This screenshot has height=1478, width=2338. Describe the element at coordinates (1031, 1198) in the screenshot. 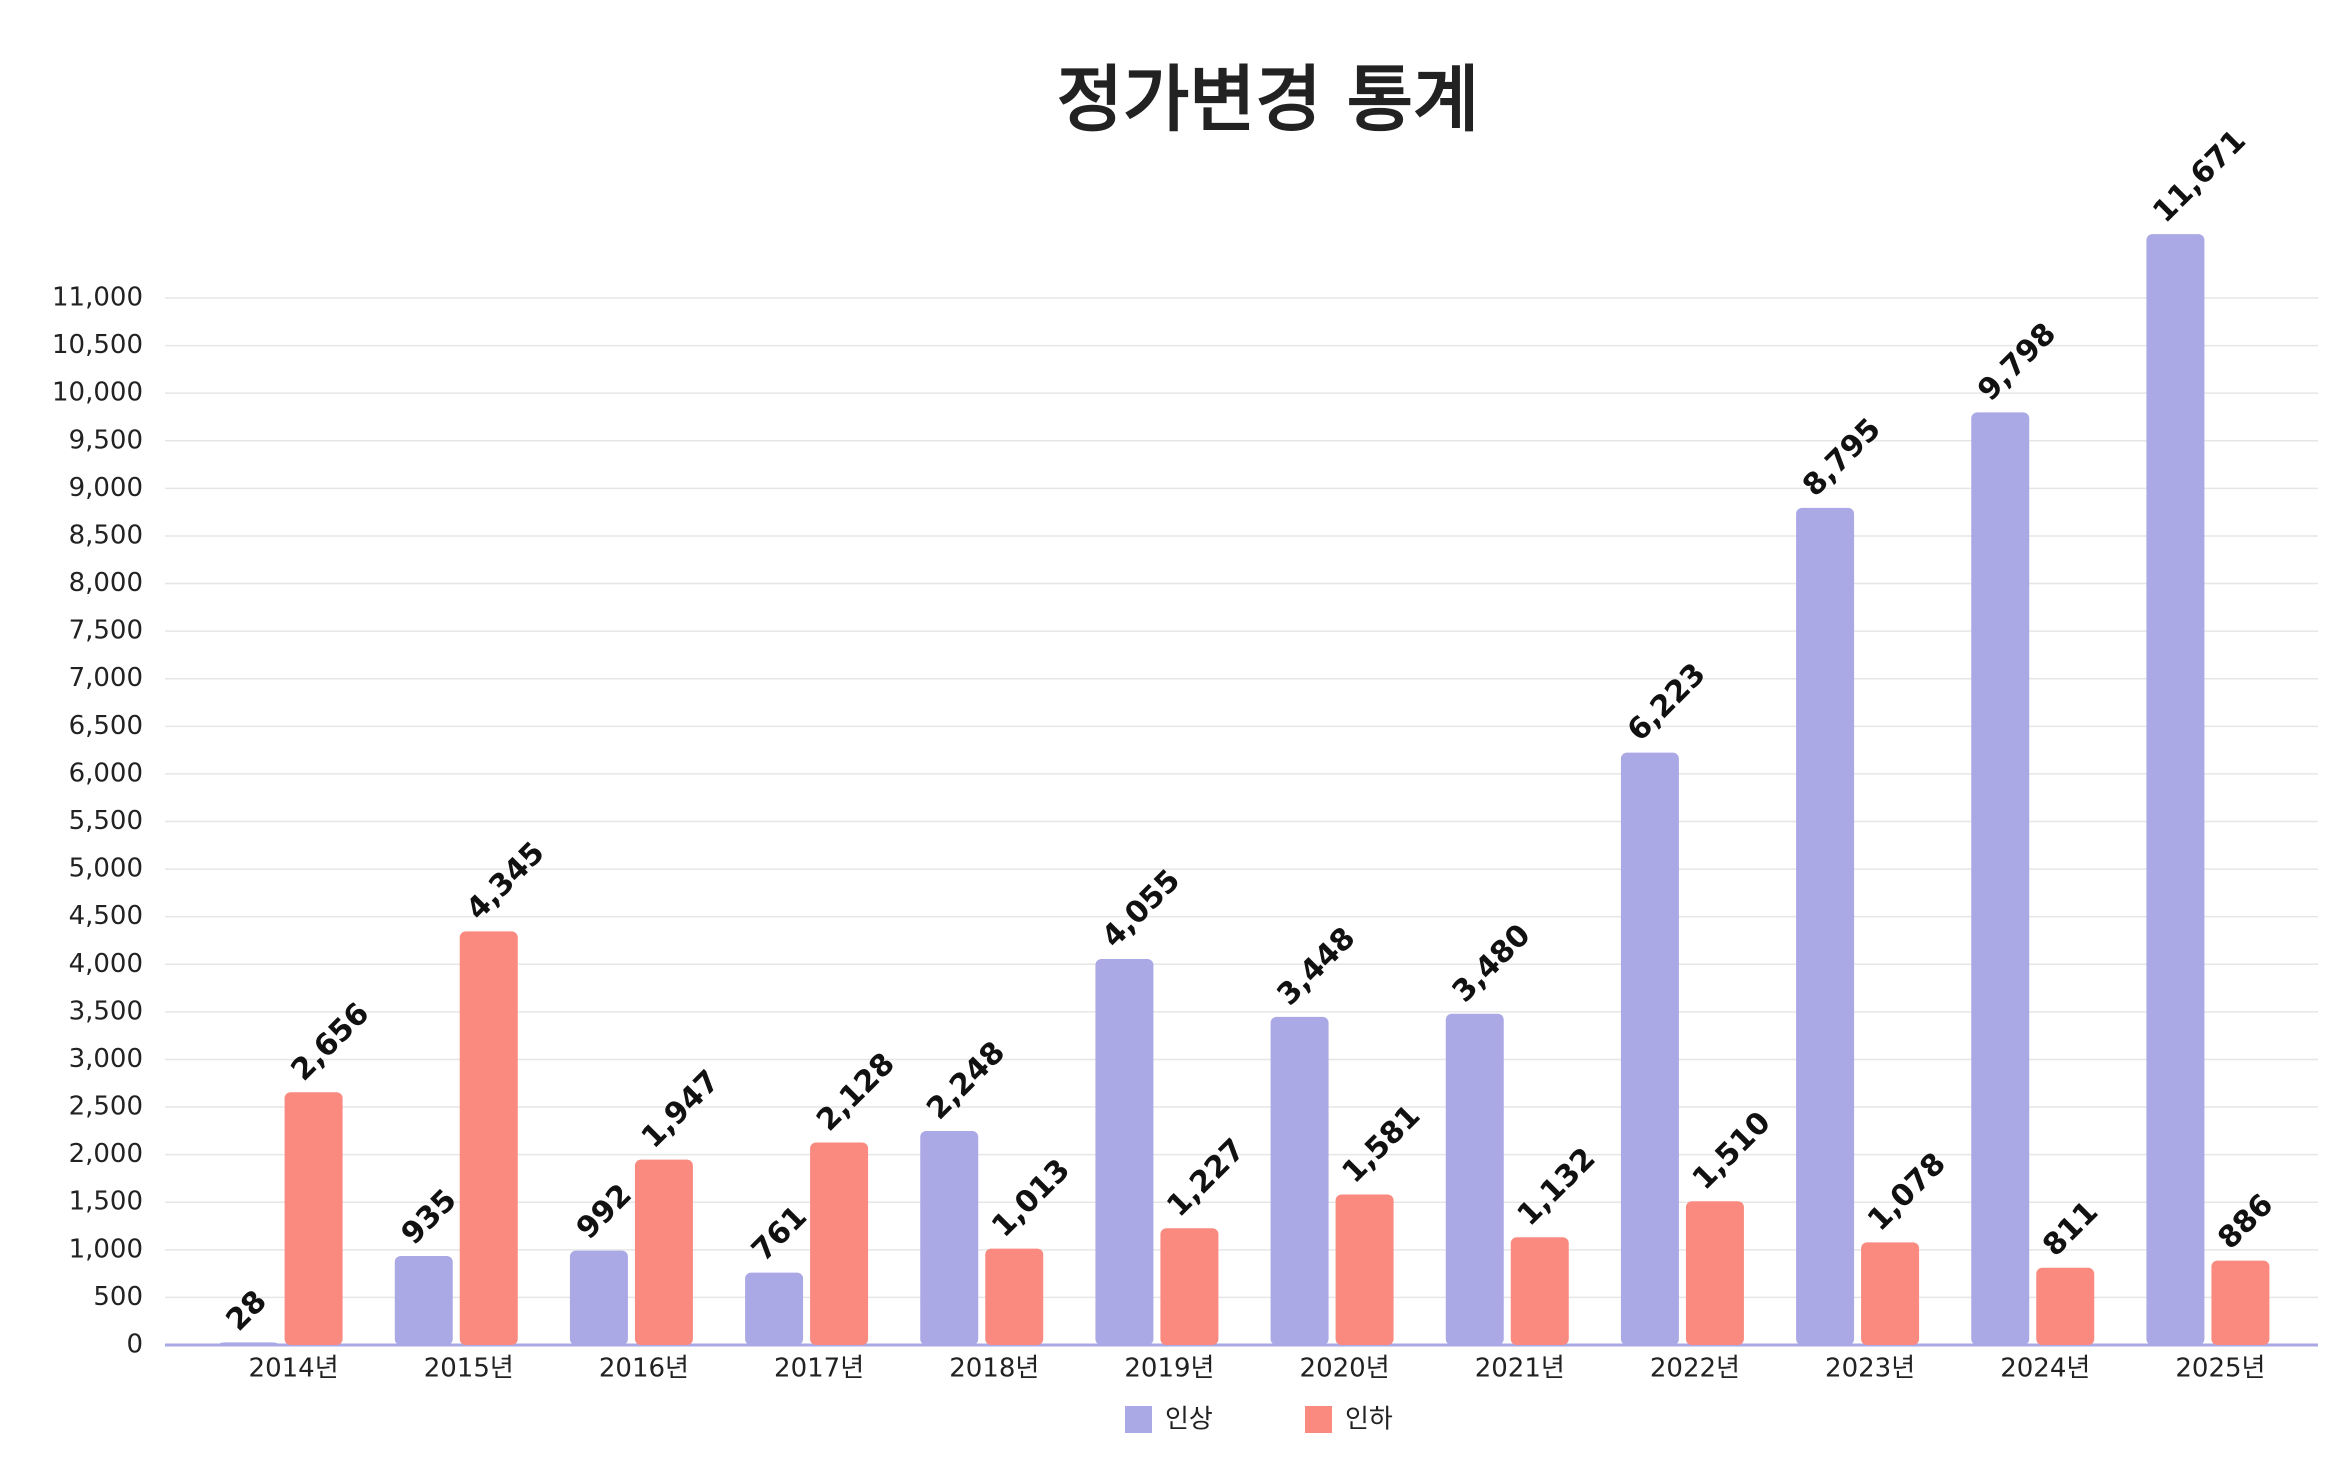

I see `data-label: 1,013` at that location.